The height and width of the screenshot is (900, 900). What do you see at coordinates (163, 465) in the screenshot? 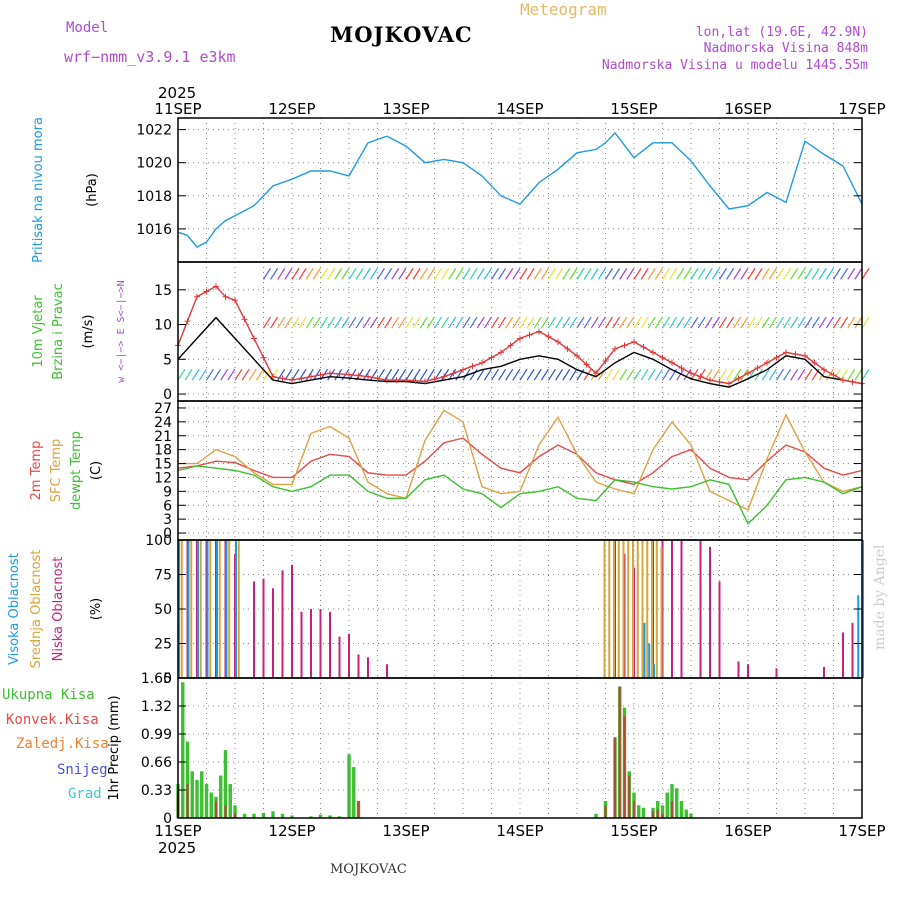
I see `y-tick-label: 15` at bounding box center [163, 465].